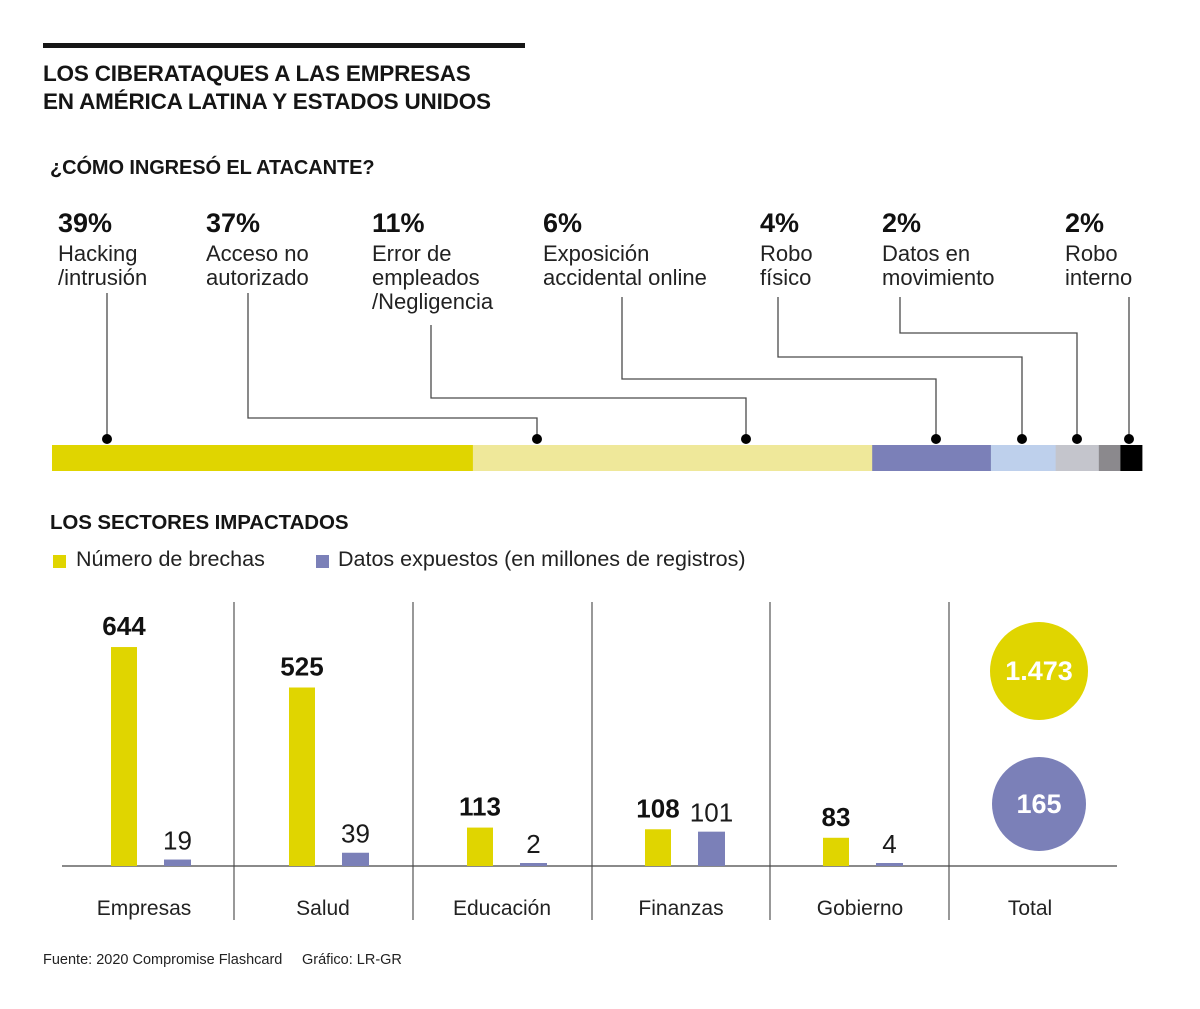 This screenshot has height=1009, width=1200. Describe the element at coordinates (103, 277) in the screenshot. I see `label-line: /intrusión` at that location.